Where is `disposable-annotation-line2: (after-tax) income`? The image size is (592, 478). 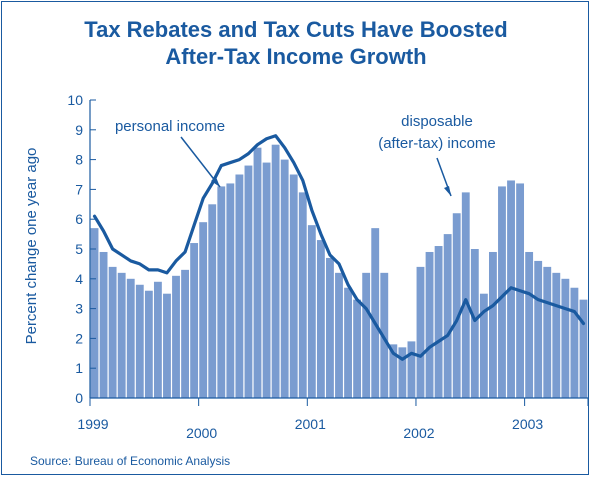
disposable-annotation-line2: (after-tax) income is located at coordinates (437, 143).